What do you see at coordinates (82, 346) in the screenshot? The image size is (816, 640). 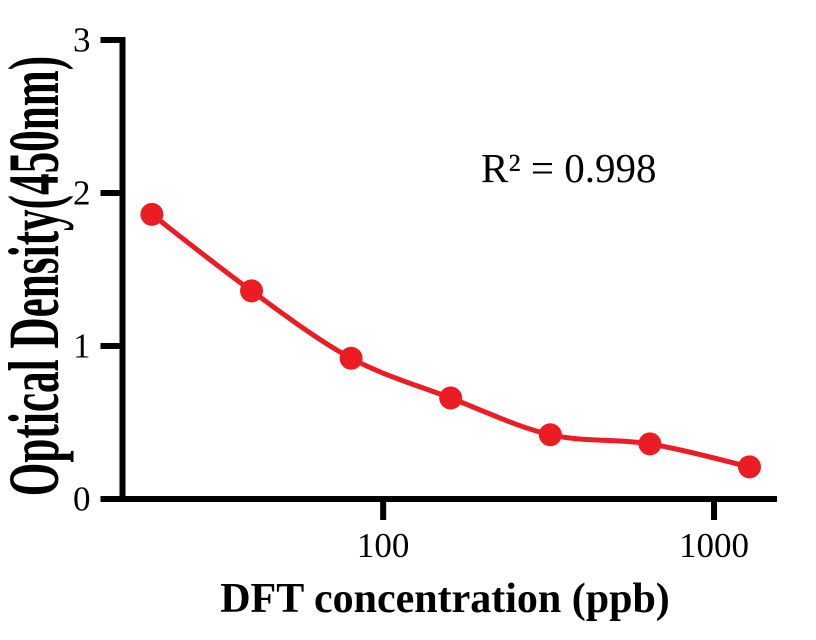 I see `y-tick-label: 1` at bounding box center [82, 346].